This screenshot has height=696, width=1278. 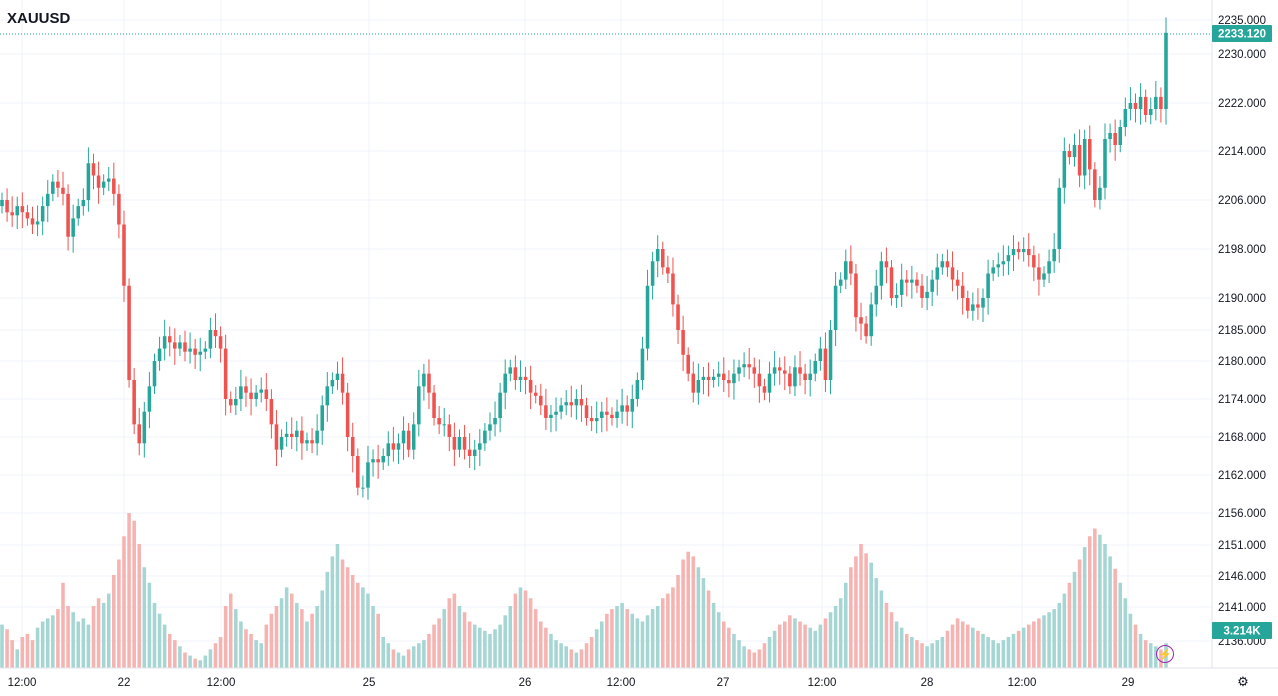 What do you see at coordinates (124, 683) in the screenshot?
I see `x-tick-label: 22` at bounding box center [124, 683].